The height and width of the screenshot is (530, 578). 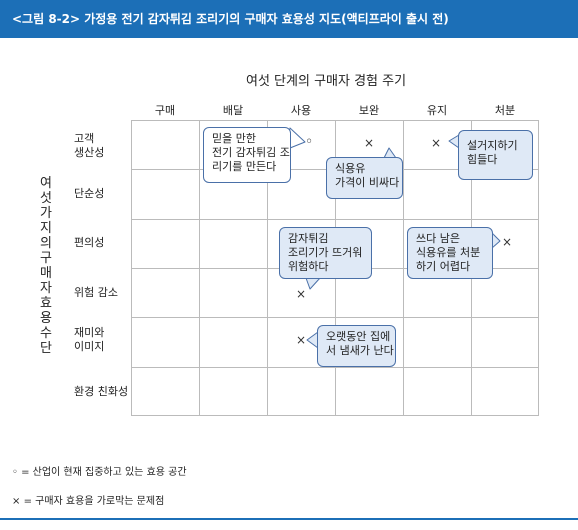 I want to click on column-header-supplements: 보완, so click(x=369, y=110).